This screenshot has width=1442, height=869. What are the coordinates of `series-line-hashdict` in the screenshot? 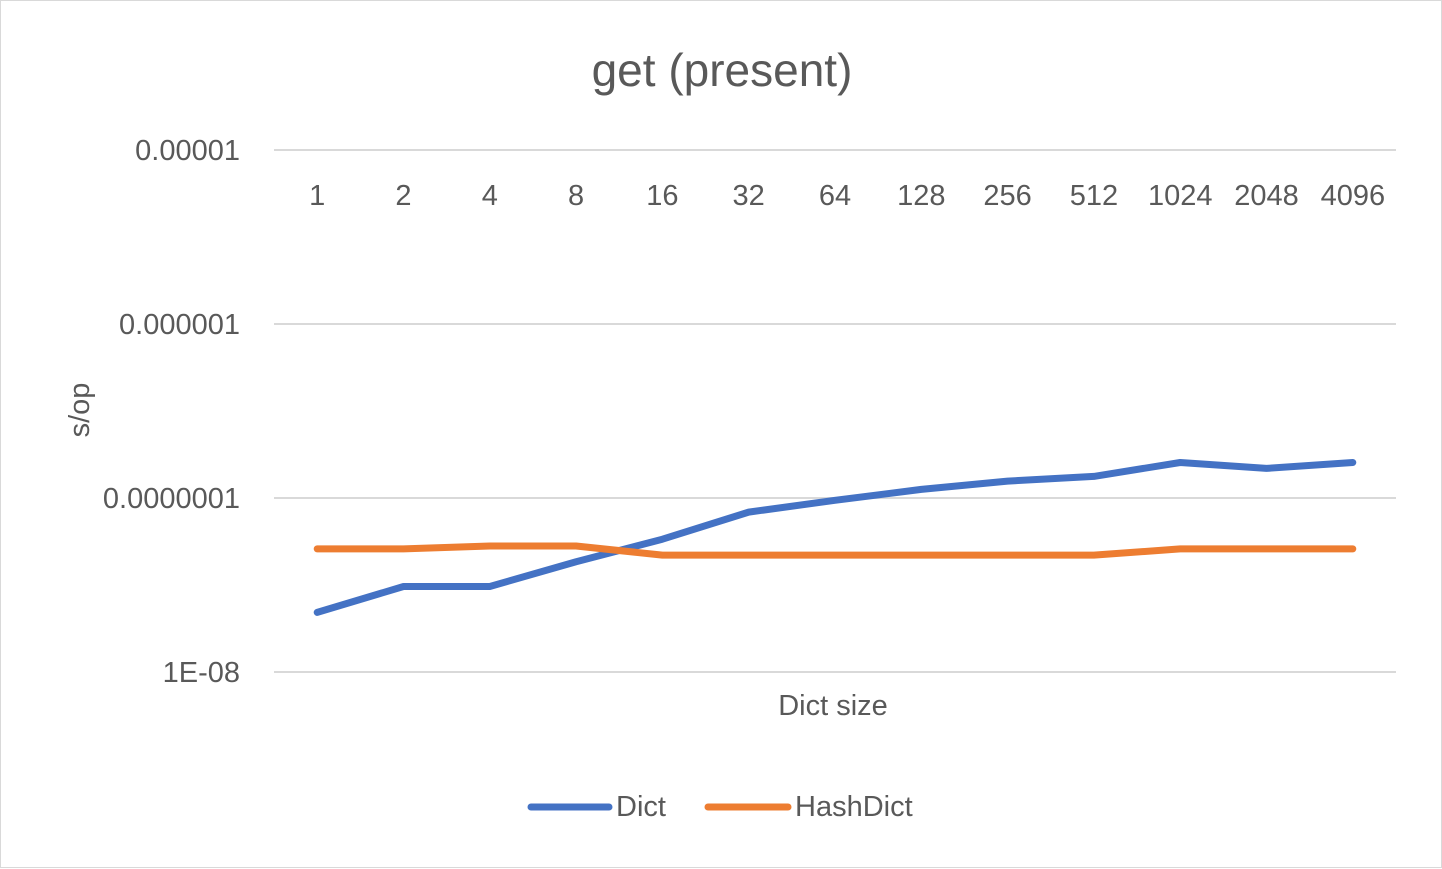 It's located at (835, 550).